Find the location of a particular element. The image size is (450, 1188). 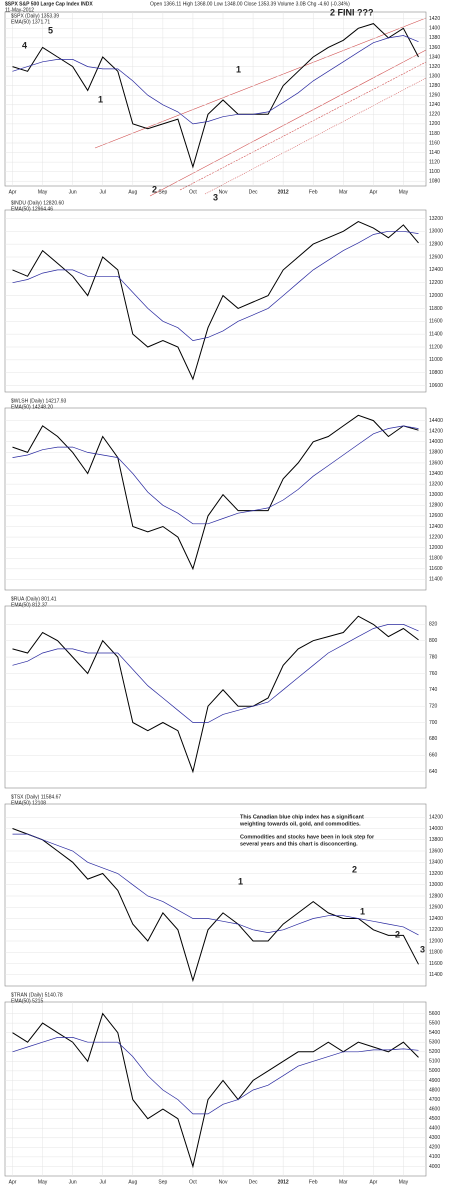

y-tick-label: 13600 is located at coordinates (436, 463).